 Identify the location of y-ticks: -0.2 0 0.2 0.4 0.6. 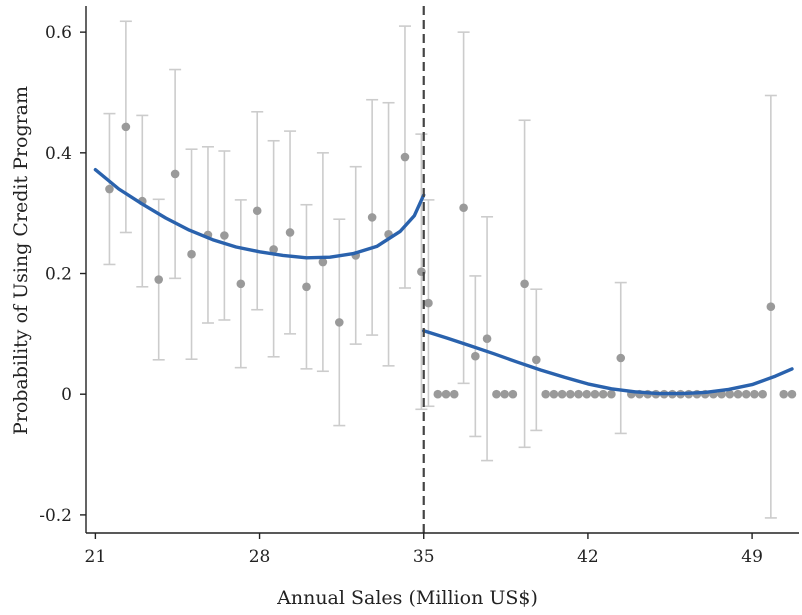
(62, 274).